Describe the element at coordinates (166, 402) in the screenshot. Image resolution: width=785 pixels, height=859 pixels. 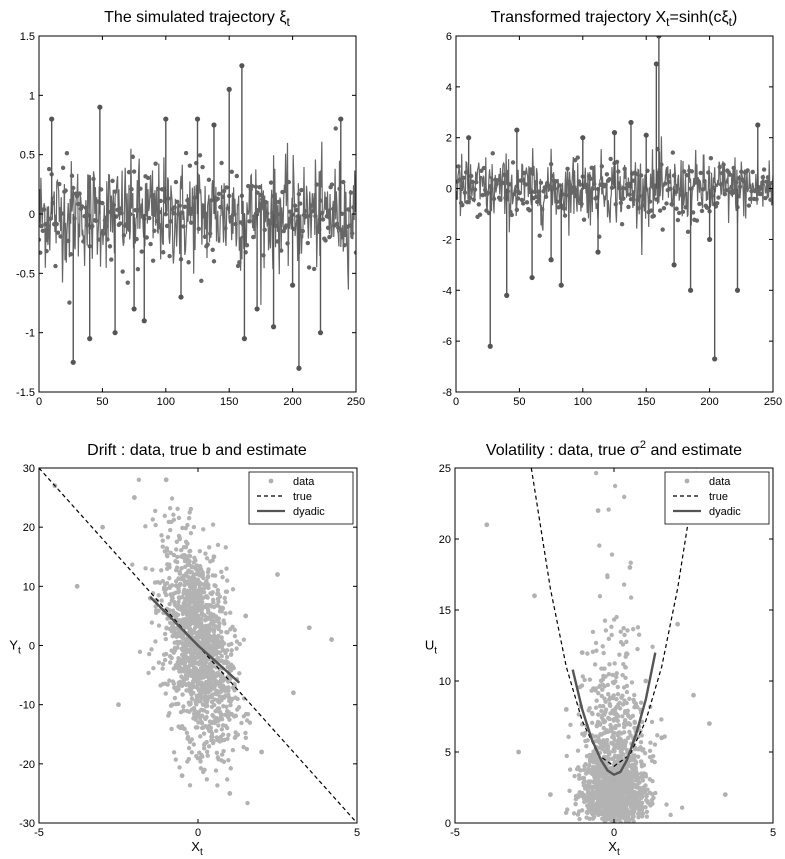
I see `x-tick-label: 100` at that location.